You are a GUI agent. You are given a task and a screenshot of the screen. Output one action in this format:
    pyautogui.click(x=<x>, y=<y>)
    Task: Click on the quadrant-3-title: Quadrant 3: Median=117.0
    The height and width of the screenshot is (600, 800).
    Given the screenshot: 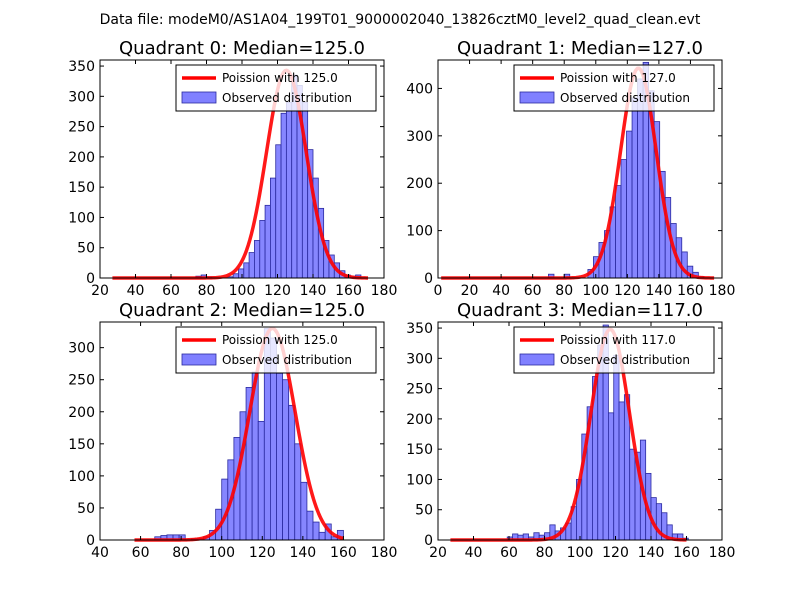 What is the action you would take?
    pyautogui.click(x=580, y=310)
    